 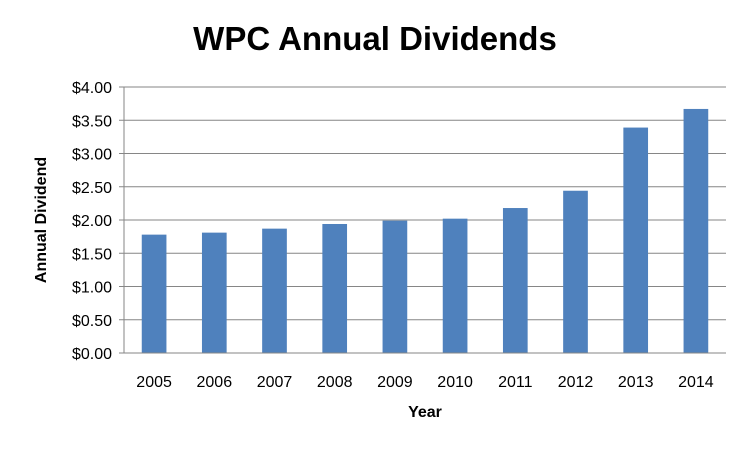 What do you see at coordinates (274, 290) in the screenshot?
I see `bar-2007` at bounding box center [274, 290].